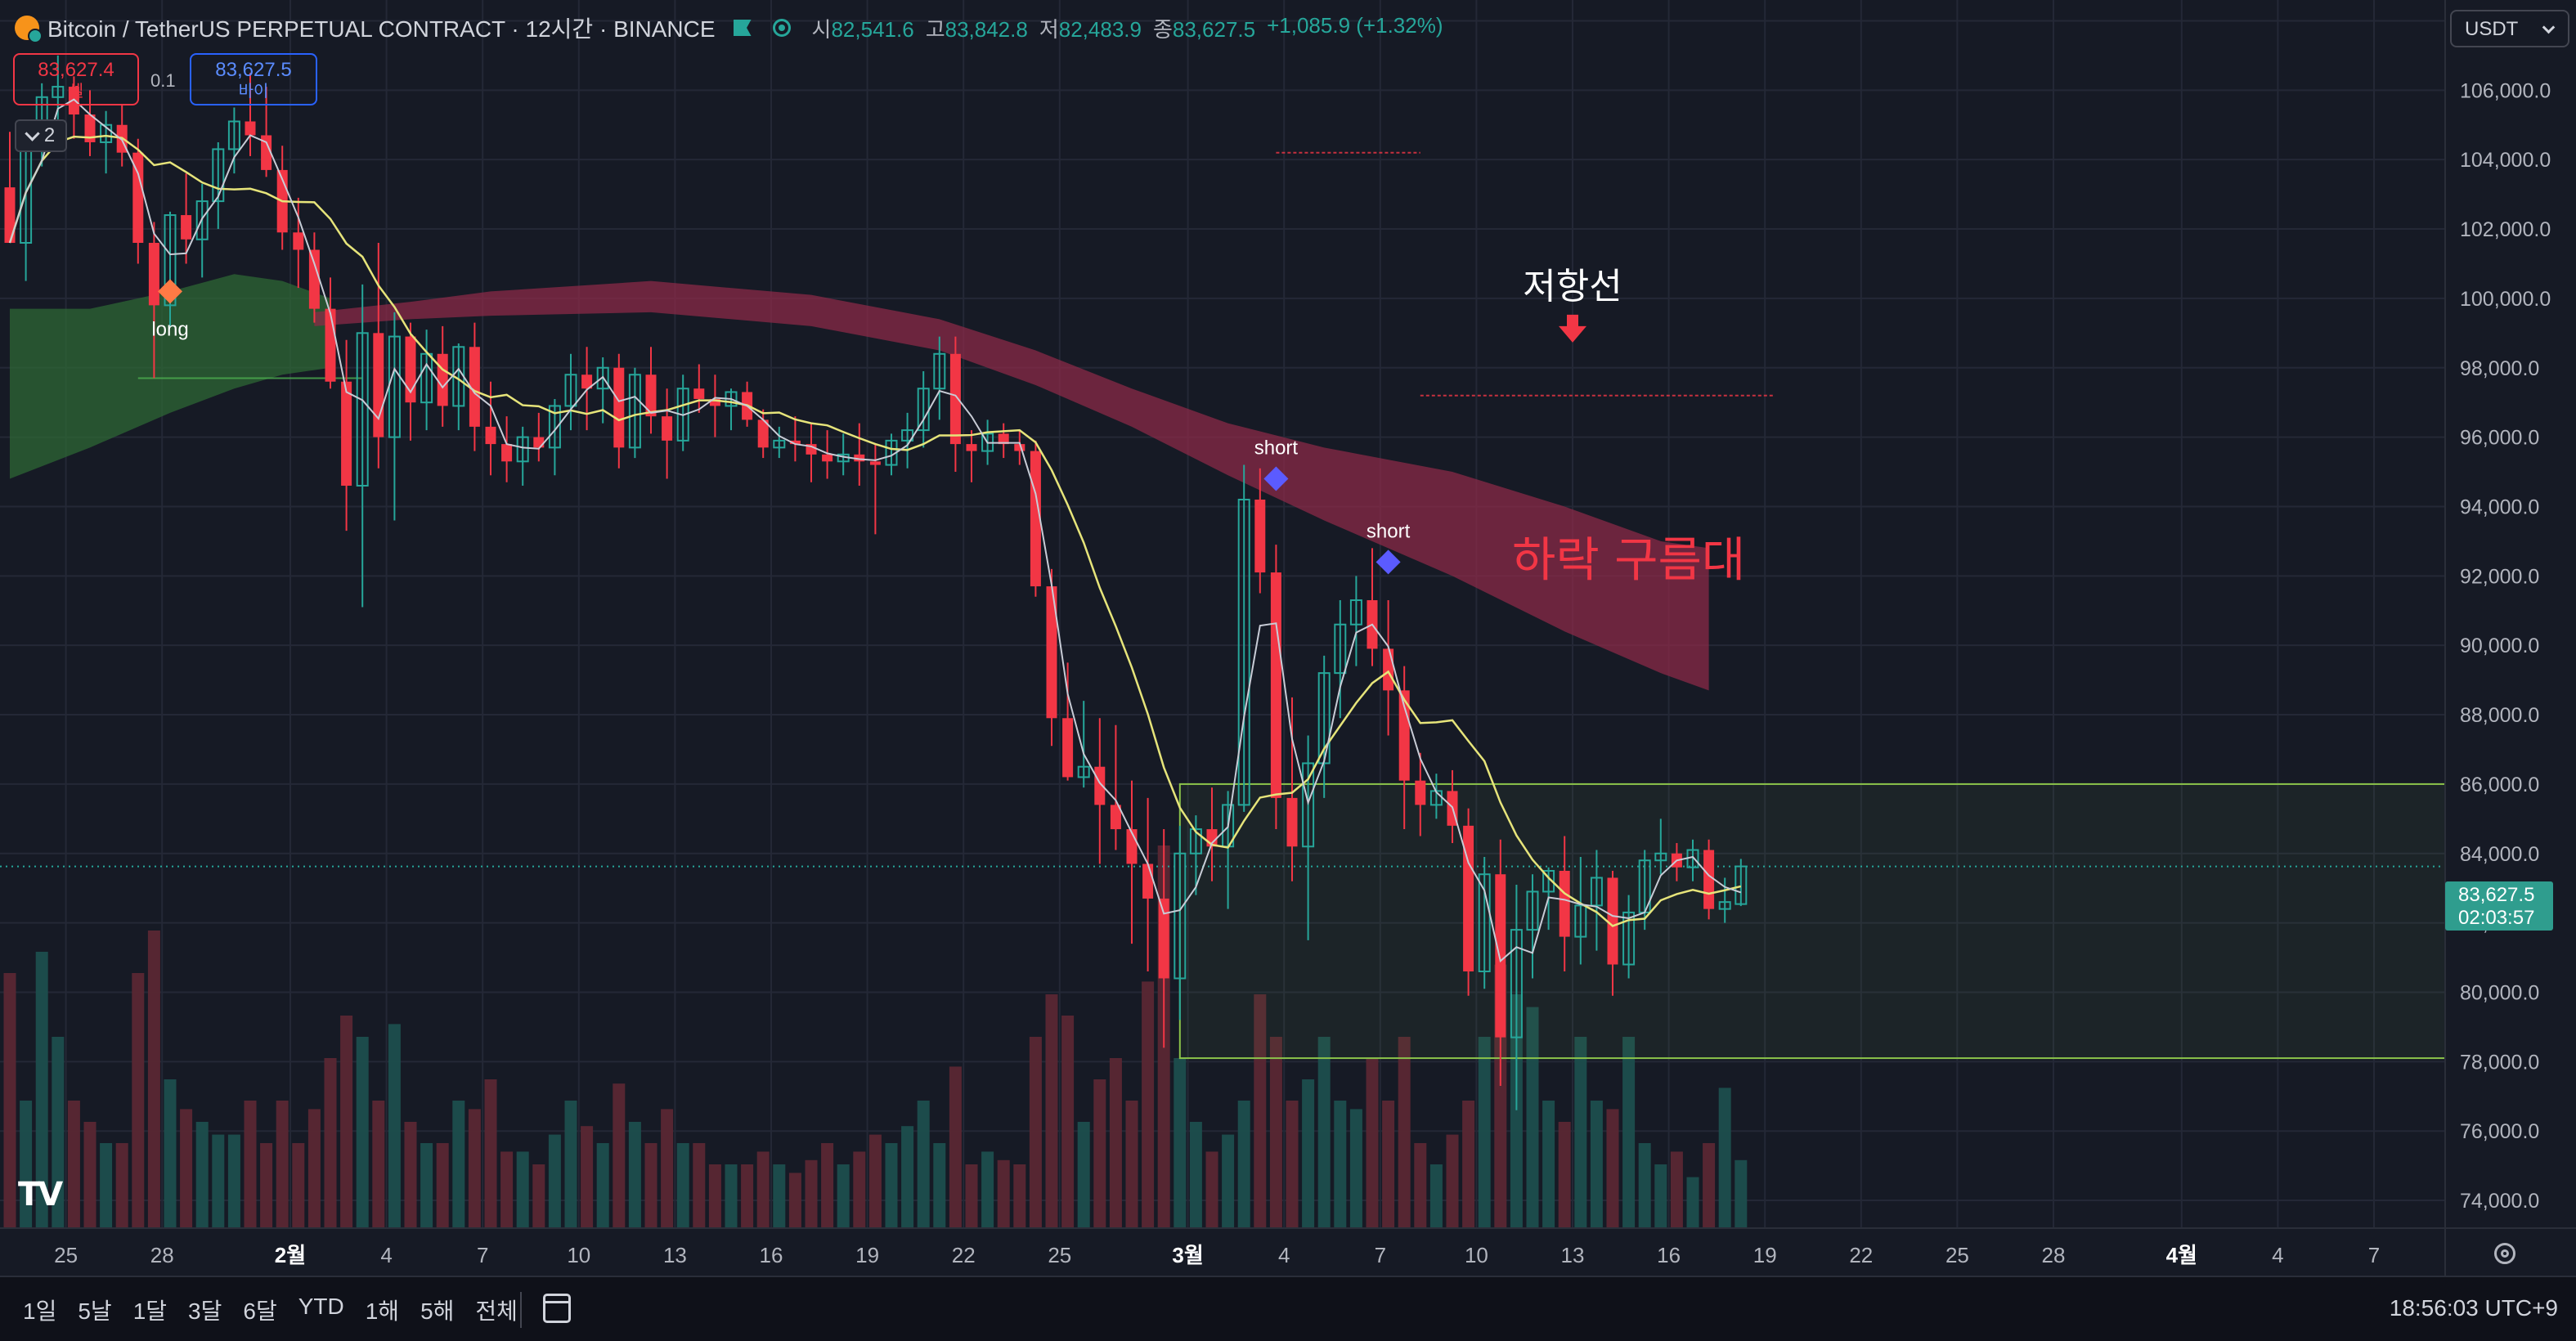  I want to click on flag-icon, so click(742, 28).